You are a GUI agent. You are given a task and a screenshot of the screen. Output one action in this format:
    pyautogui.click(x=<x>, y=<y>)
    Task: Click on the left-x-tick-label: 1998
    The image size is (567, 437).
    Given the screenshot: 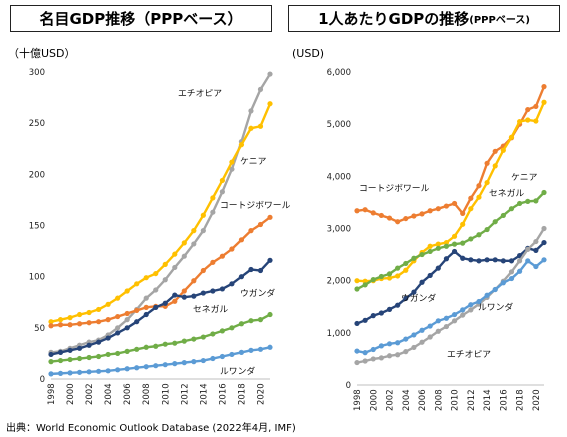 What is the action you would take?
    pyautogui.click(x=52, y=394)
    